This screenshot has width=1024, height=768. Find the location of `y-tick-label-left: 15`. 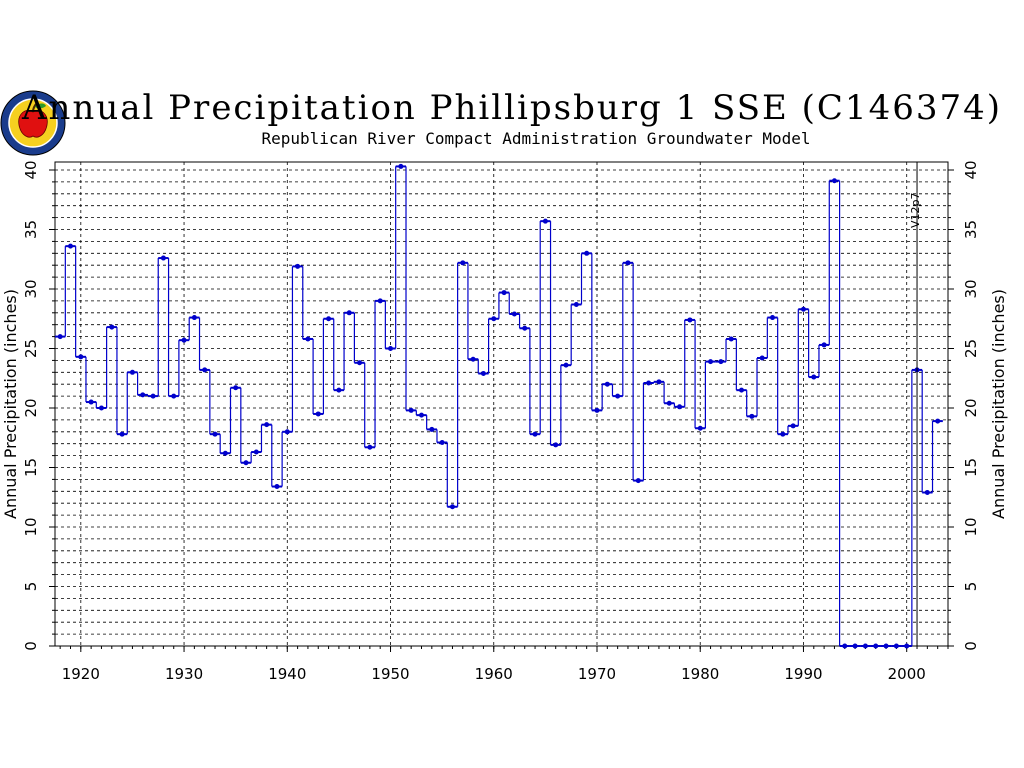

y-tick-label-left: 15 is located at coordinates (31, 467).